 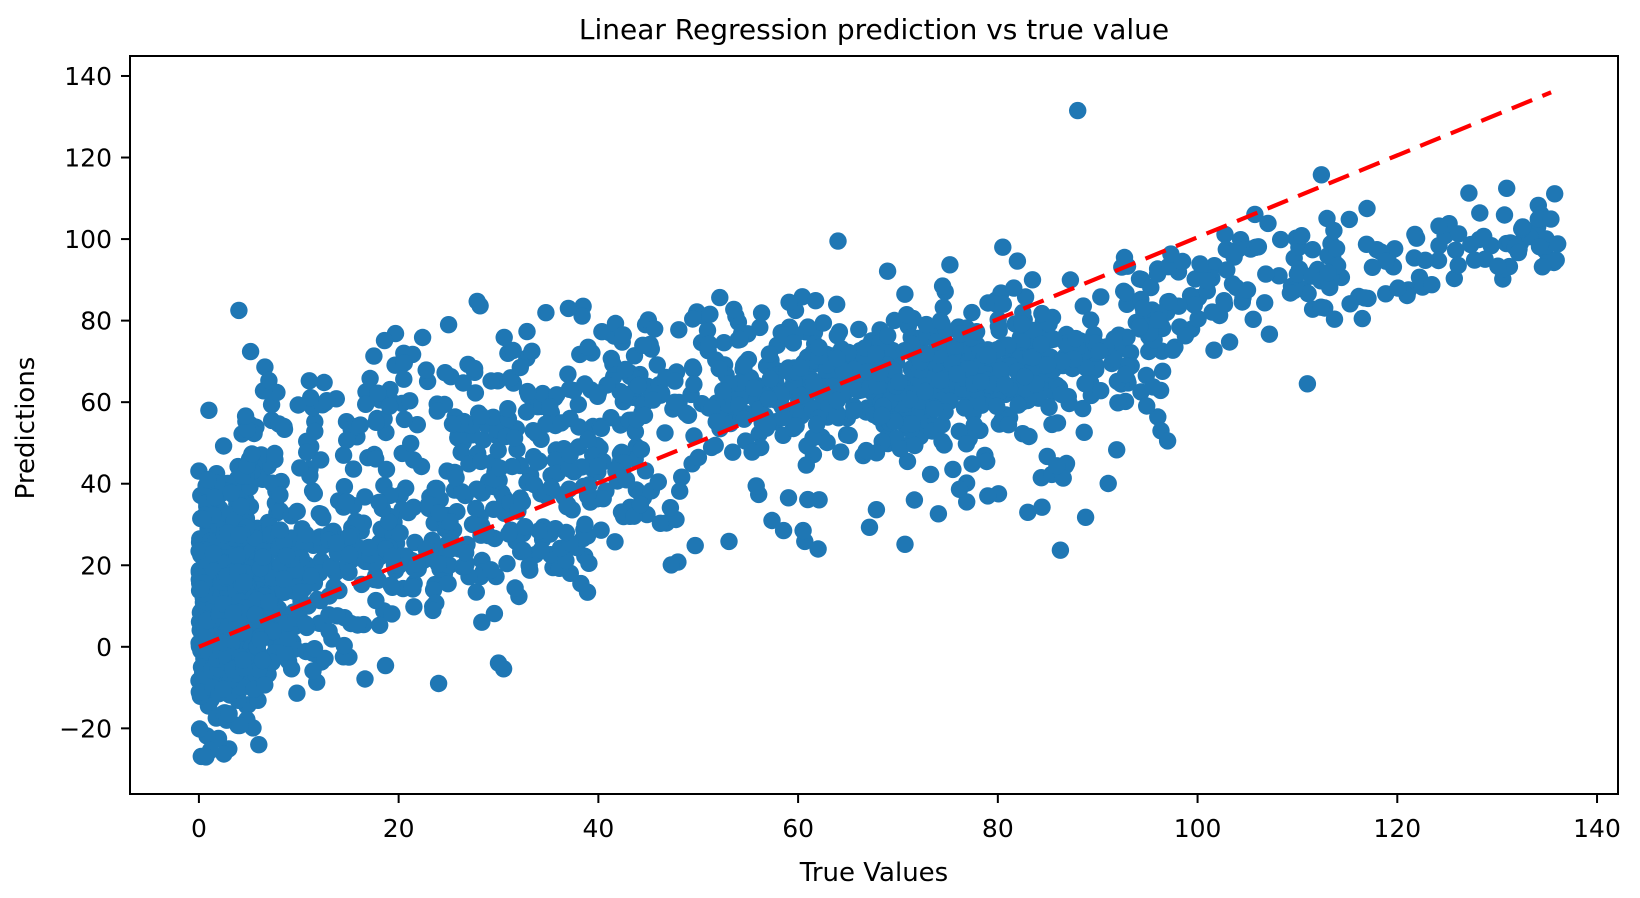 I want to click on y-tick-label: 140, so click(x=88, y=76).